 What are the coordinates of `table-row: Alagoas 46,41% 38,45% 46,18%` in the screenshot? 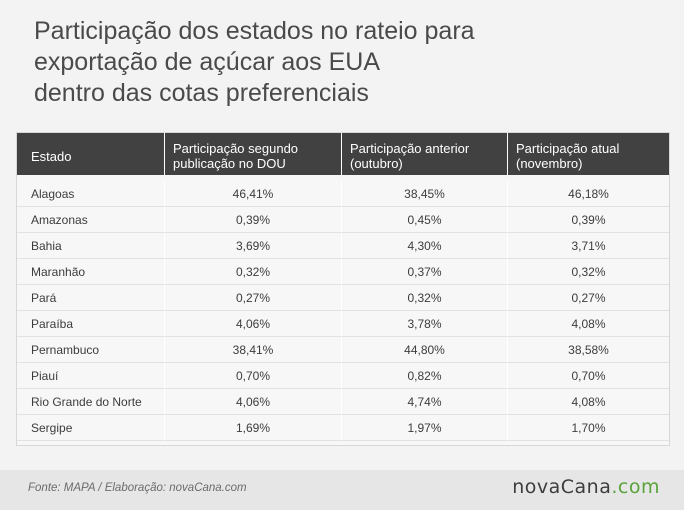 It's located at (343, 194).